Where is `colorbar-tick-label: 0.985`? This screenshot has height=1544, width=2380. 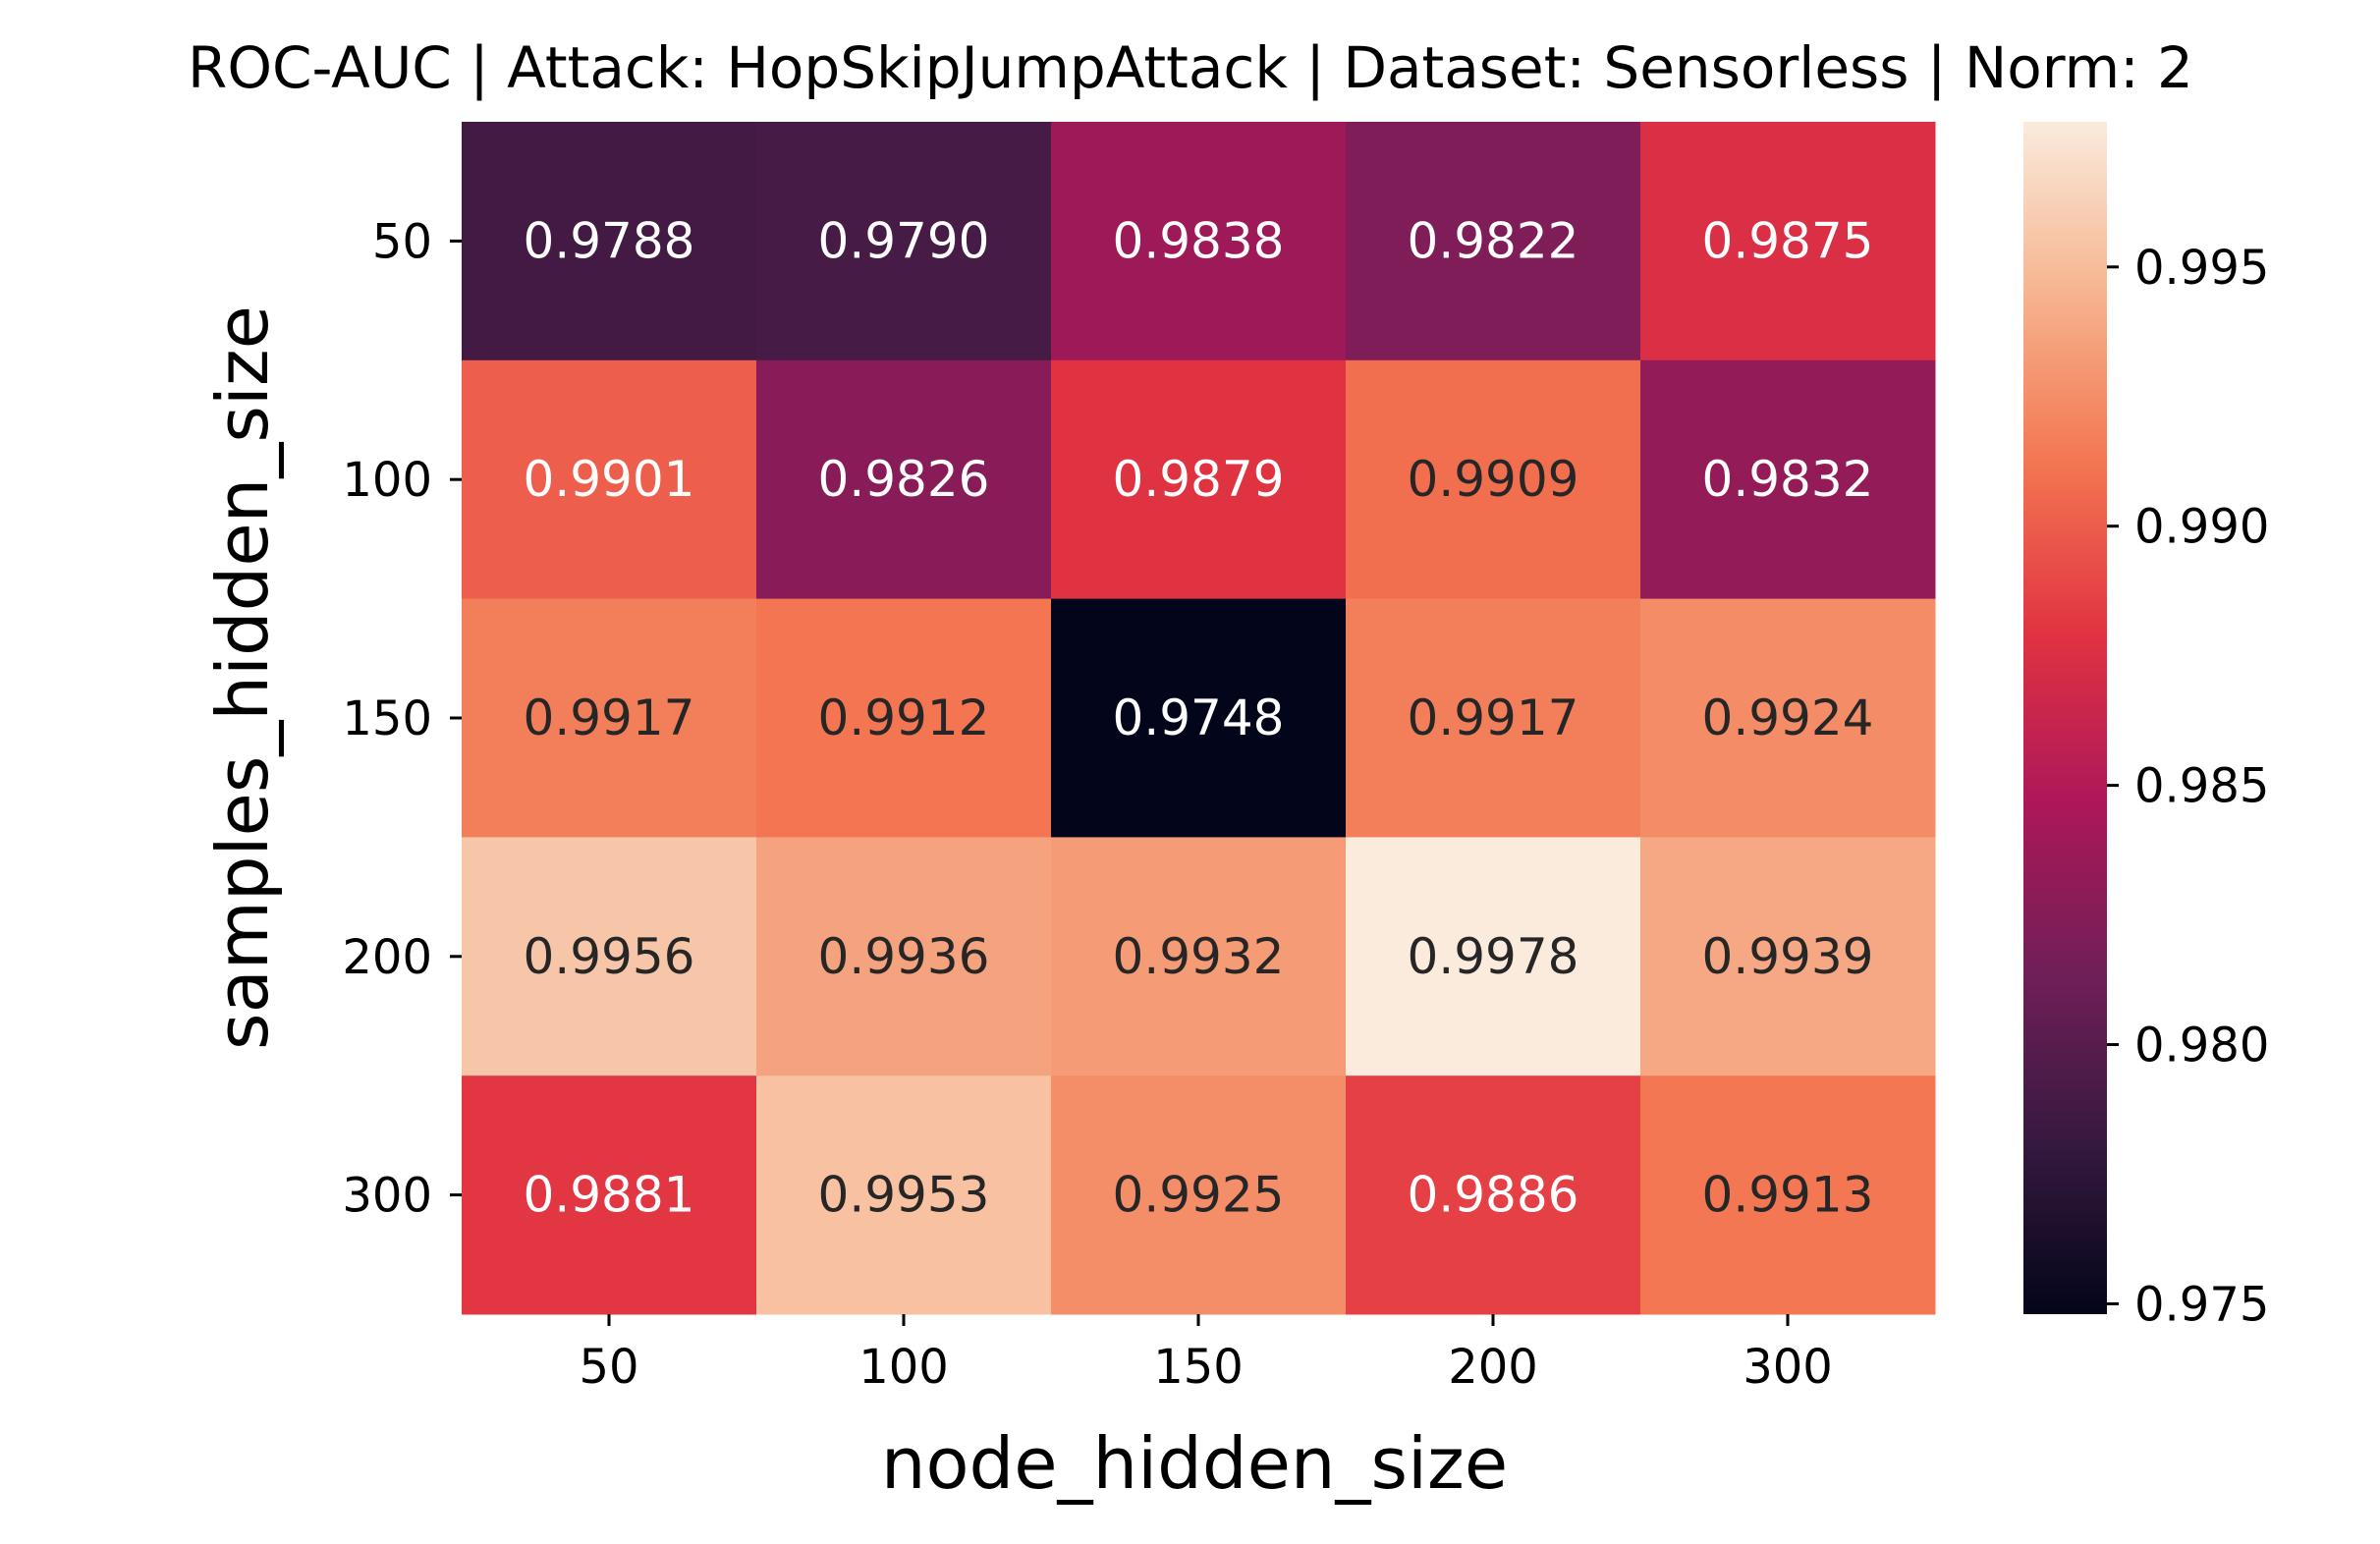 colorbar-tick-label: 0.985 is located at coordinates (2201, 787).